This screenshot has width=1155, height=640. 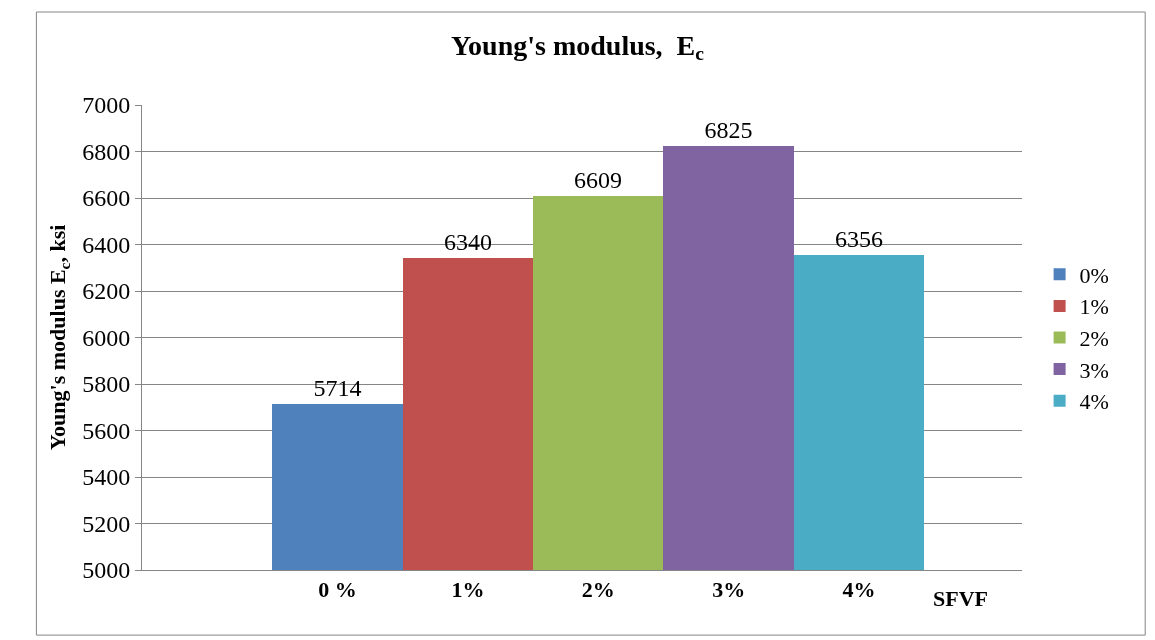 What do you see at coordinates (468, 242) in the screenshot?
I see `data-label: 6340` at bounding box center [468, 242].